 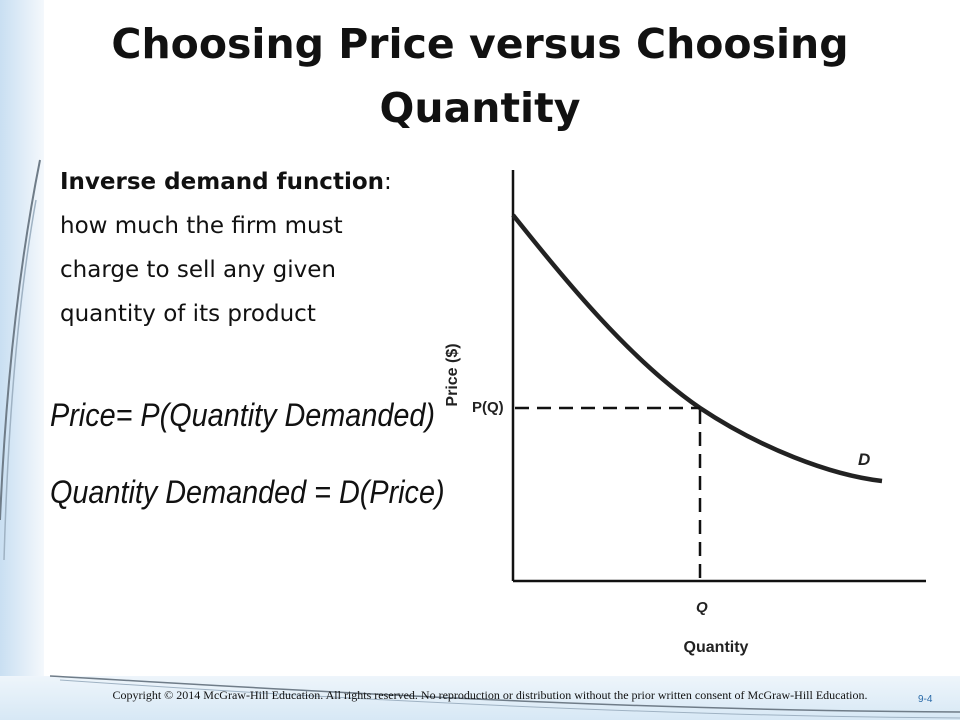 What do you see at coordinates (287, 415) in the screenshot?
I see `formula1-rhs: P(Quantity Demanded)` at bounding box center [287, 415].